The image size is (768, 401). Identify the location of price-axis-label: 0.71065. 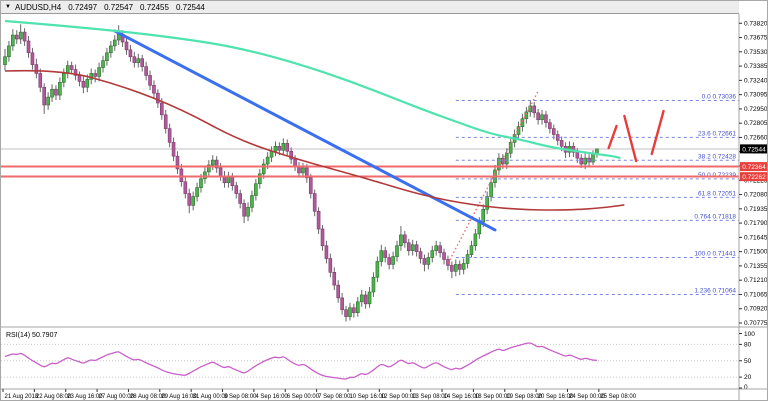
(756, 294).